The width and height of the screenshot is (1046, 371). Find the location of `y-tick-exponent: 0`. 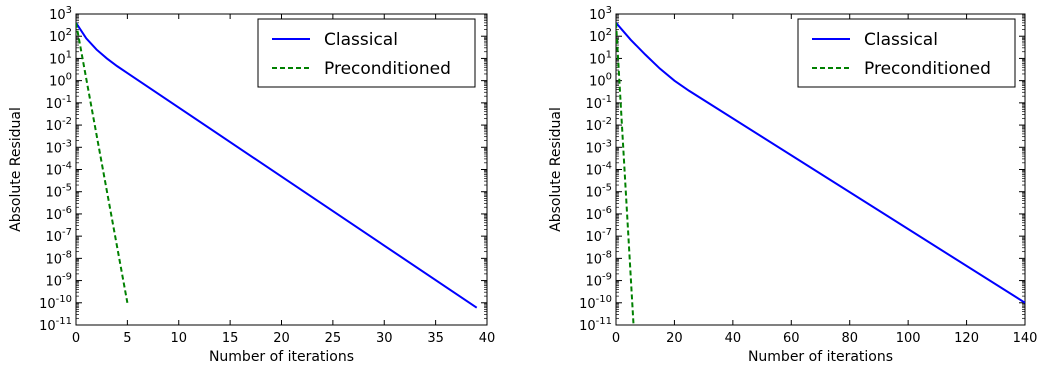

y-tick-exponent: 0 is located at coordinates (69, 77).